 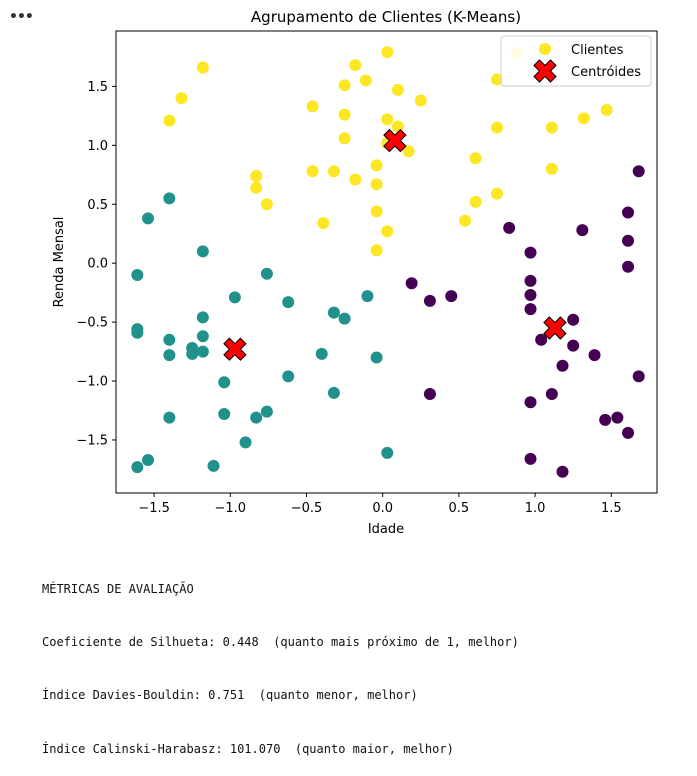 What do you see at coordinates (606, 72) in the screenshot?
I see `legend-centroides-label: Centróides` at bounding box center [606, 72].